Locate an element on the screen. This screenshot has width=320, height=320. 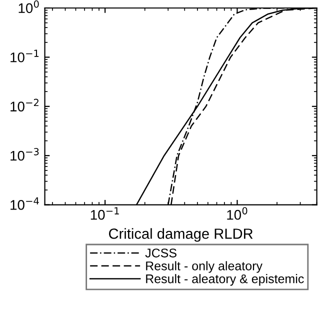
y-tick-label: 10$^{−3}$ is located at coordinates (24, 154).